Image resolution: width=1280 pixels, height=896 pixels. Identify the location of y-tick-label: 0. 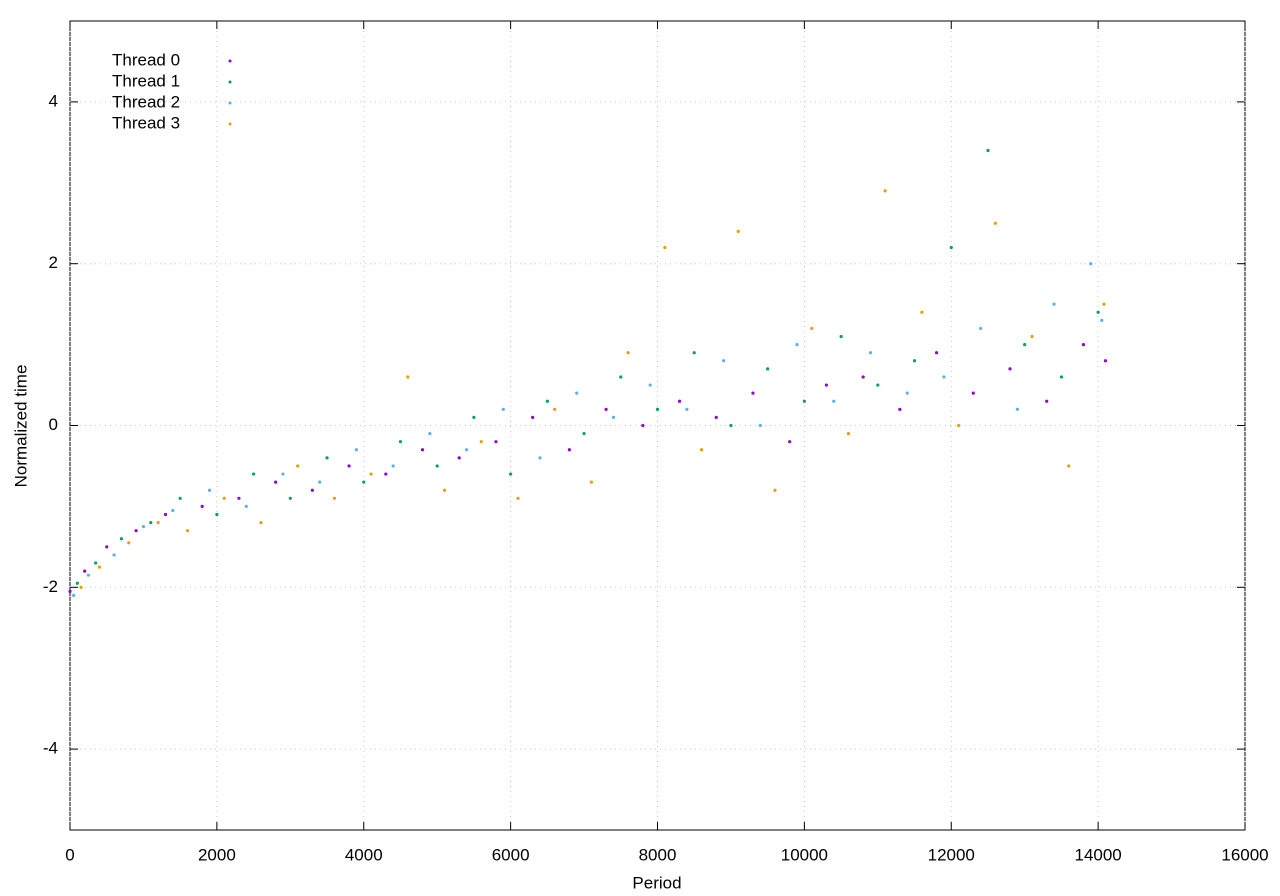
(53, 424).